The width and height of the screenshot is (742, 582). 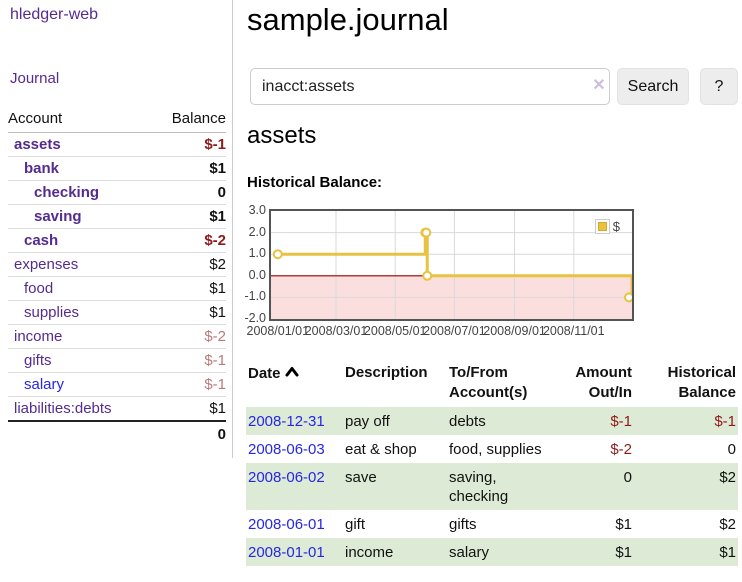 I want to click on account-row-saving: saving $1, so click(x=117, y=216).